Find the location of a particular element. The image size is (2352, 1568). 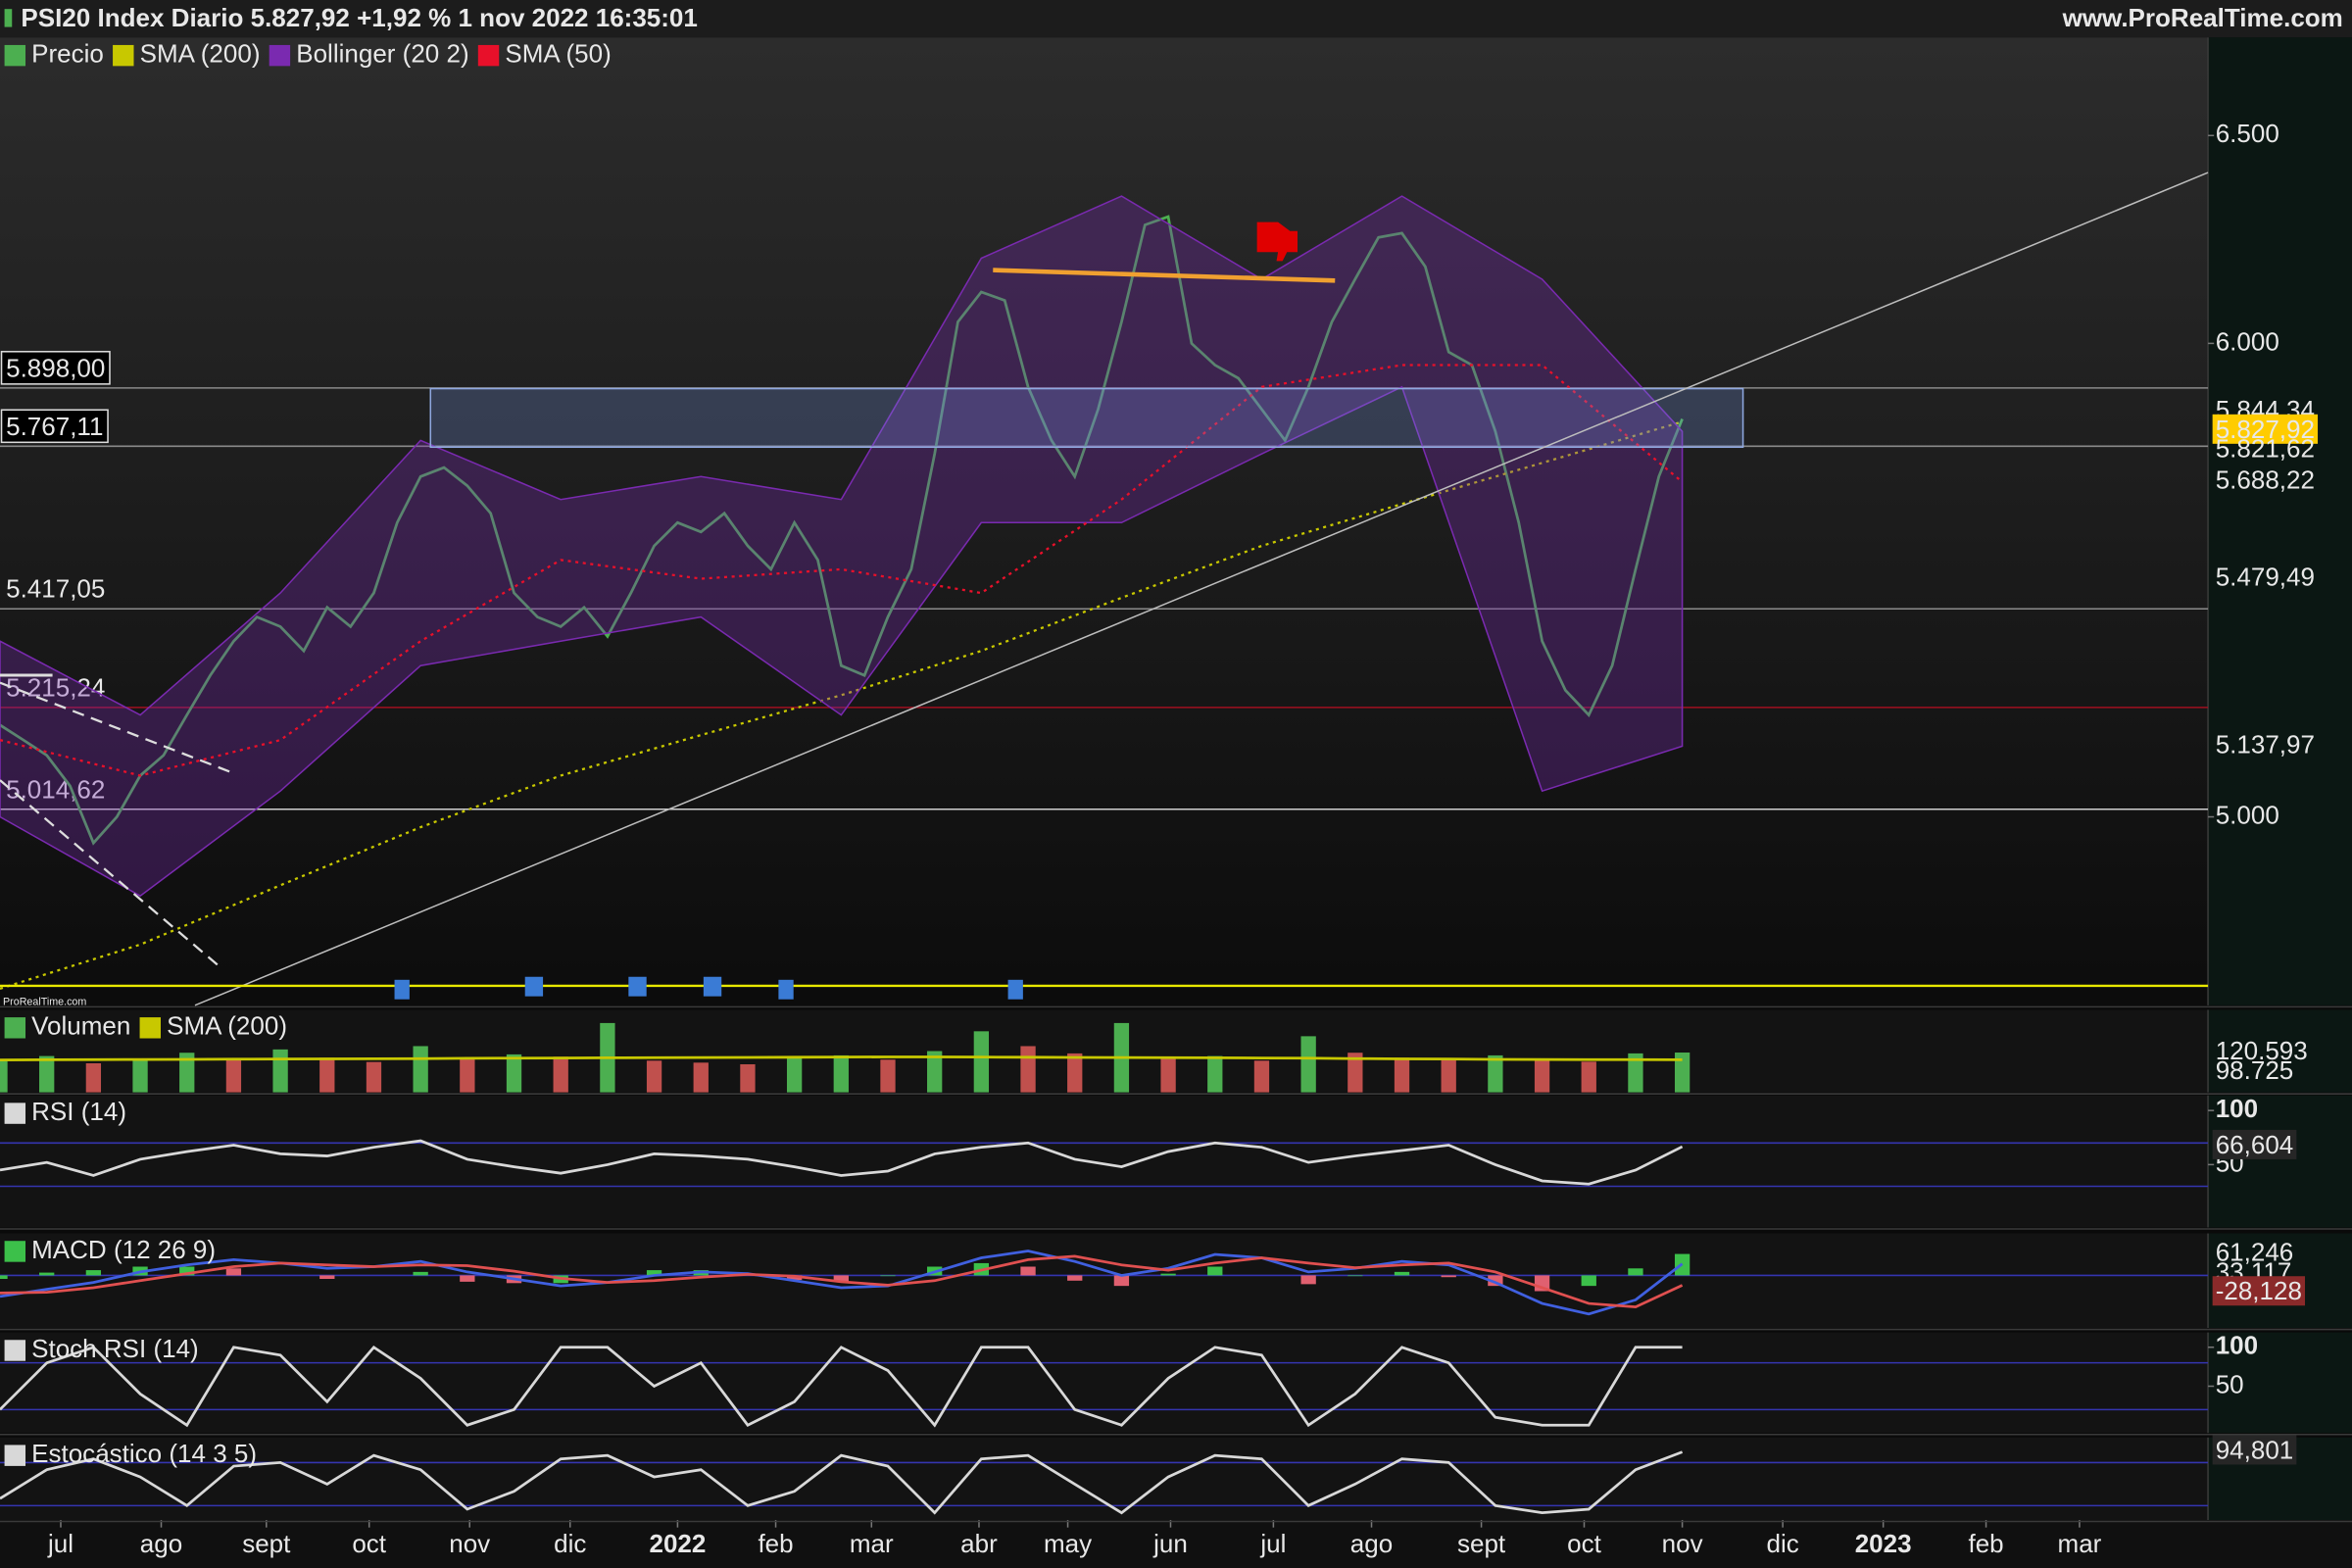

y-tick-label: 100 is located at coordinates (2237, 1108).